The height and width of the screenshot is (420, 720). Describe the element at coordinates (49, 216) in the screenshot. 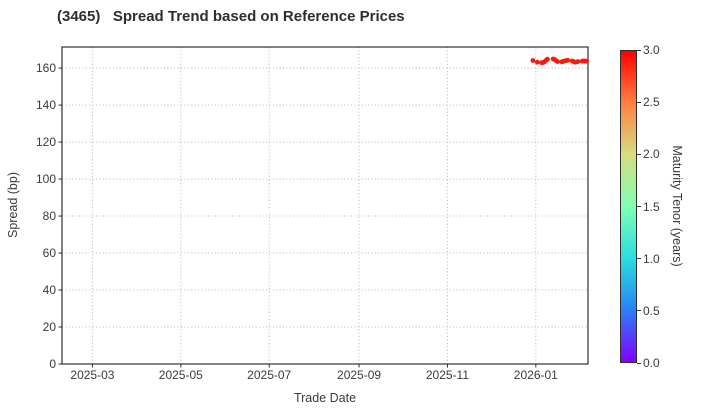

I see `y-tick-label: 80` at that location.